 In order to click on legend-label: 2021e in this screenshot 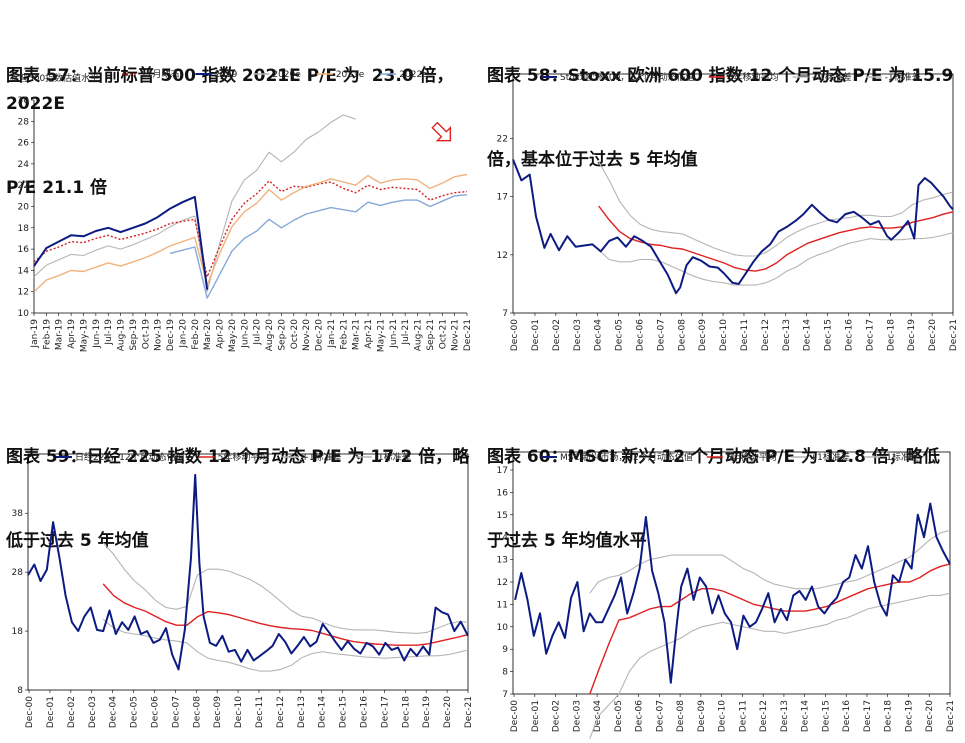, I will do `click(350, 75)`.